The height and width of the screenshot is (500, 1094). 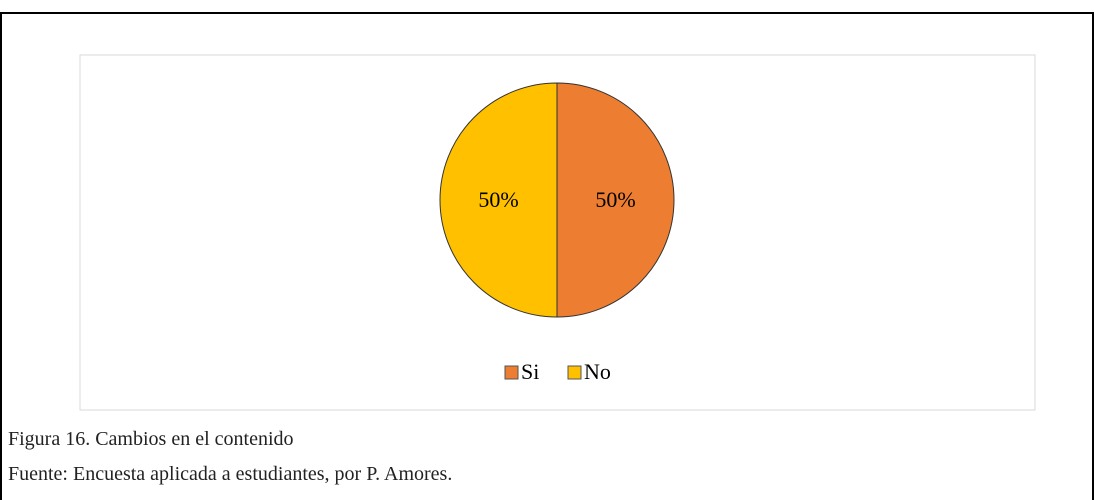 What do you see at coordinates (151, 439) in the screenshot?
I see `figure-caption: Figura 16. Cambios en el contenido` at bounding box center [151, 439].